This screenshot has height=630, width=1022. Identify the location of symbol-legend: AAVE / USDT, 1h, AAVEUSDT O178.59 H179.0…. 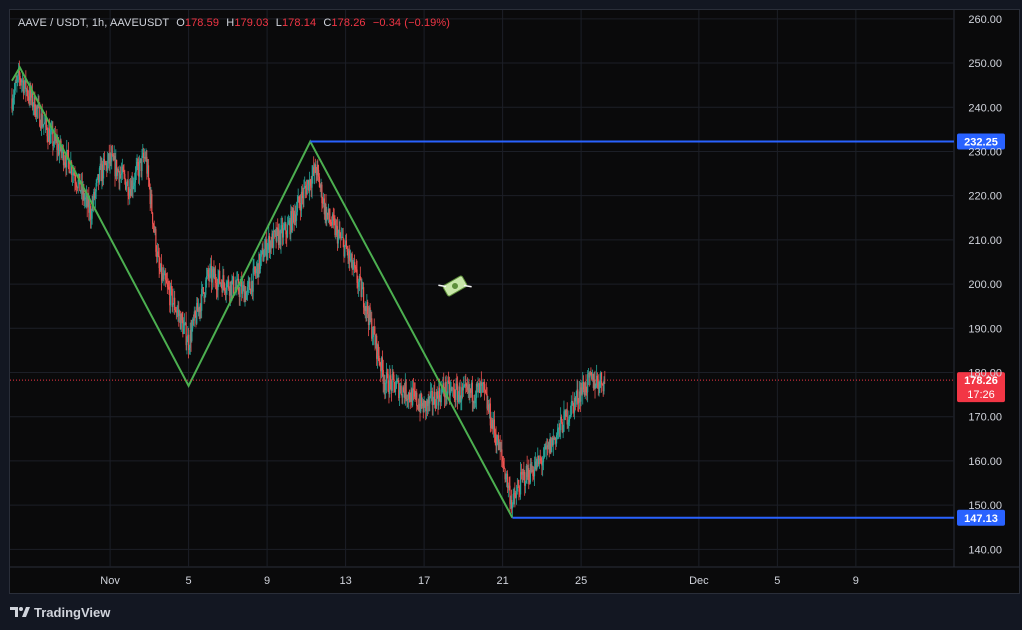
(234, 23).